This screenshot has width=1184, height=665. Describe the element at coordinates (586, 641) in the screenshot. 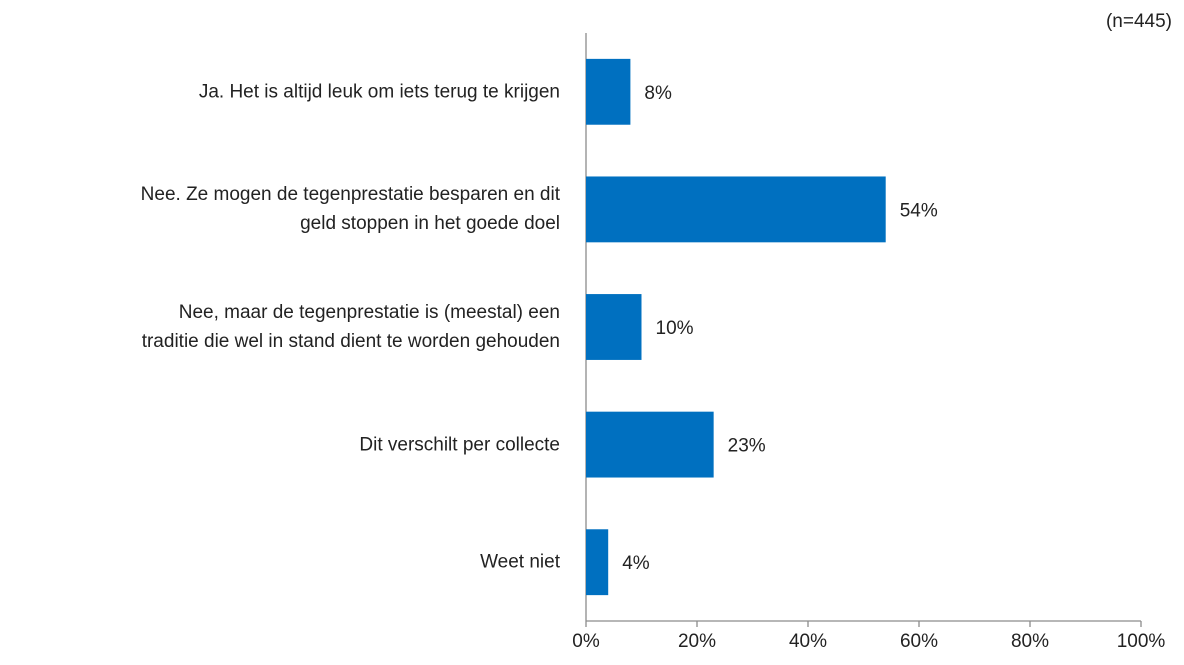

I see `x-tick-label: 0%` at that location.